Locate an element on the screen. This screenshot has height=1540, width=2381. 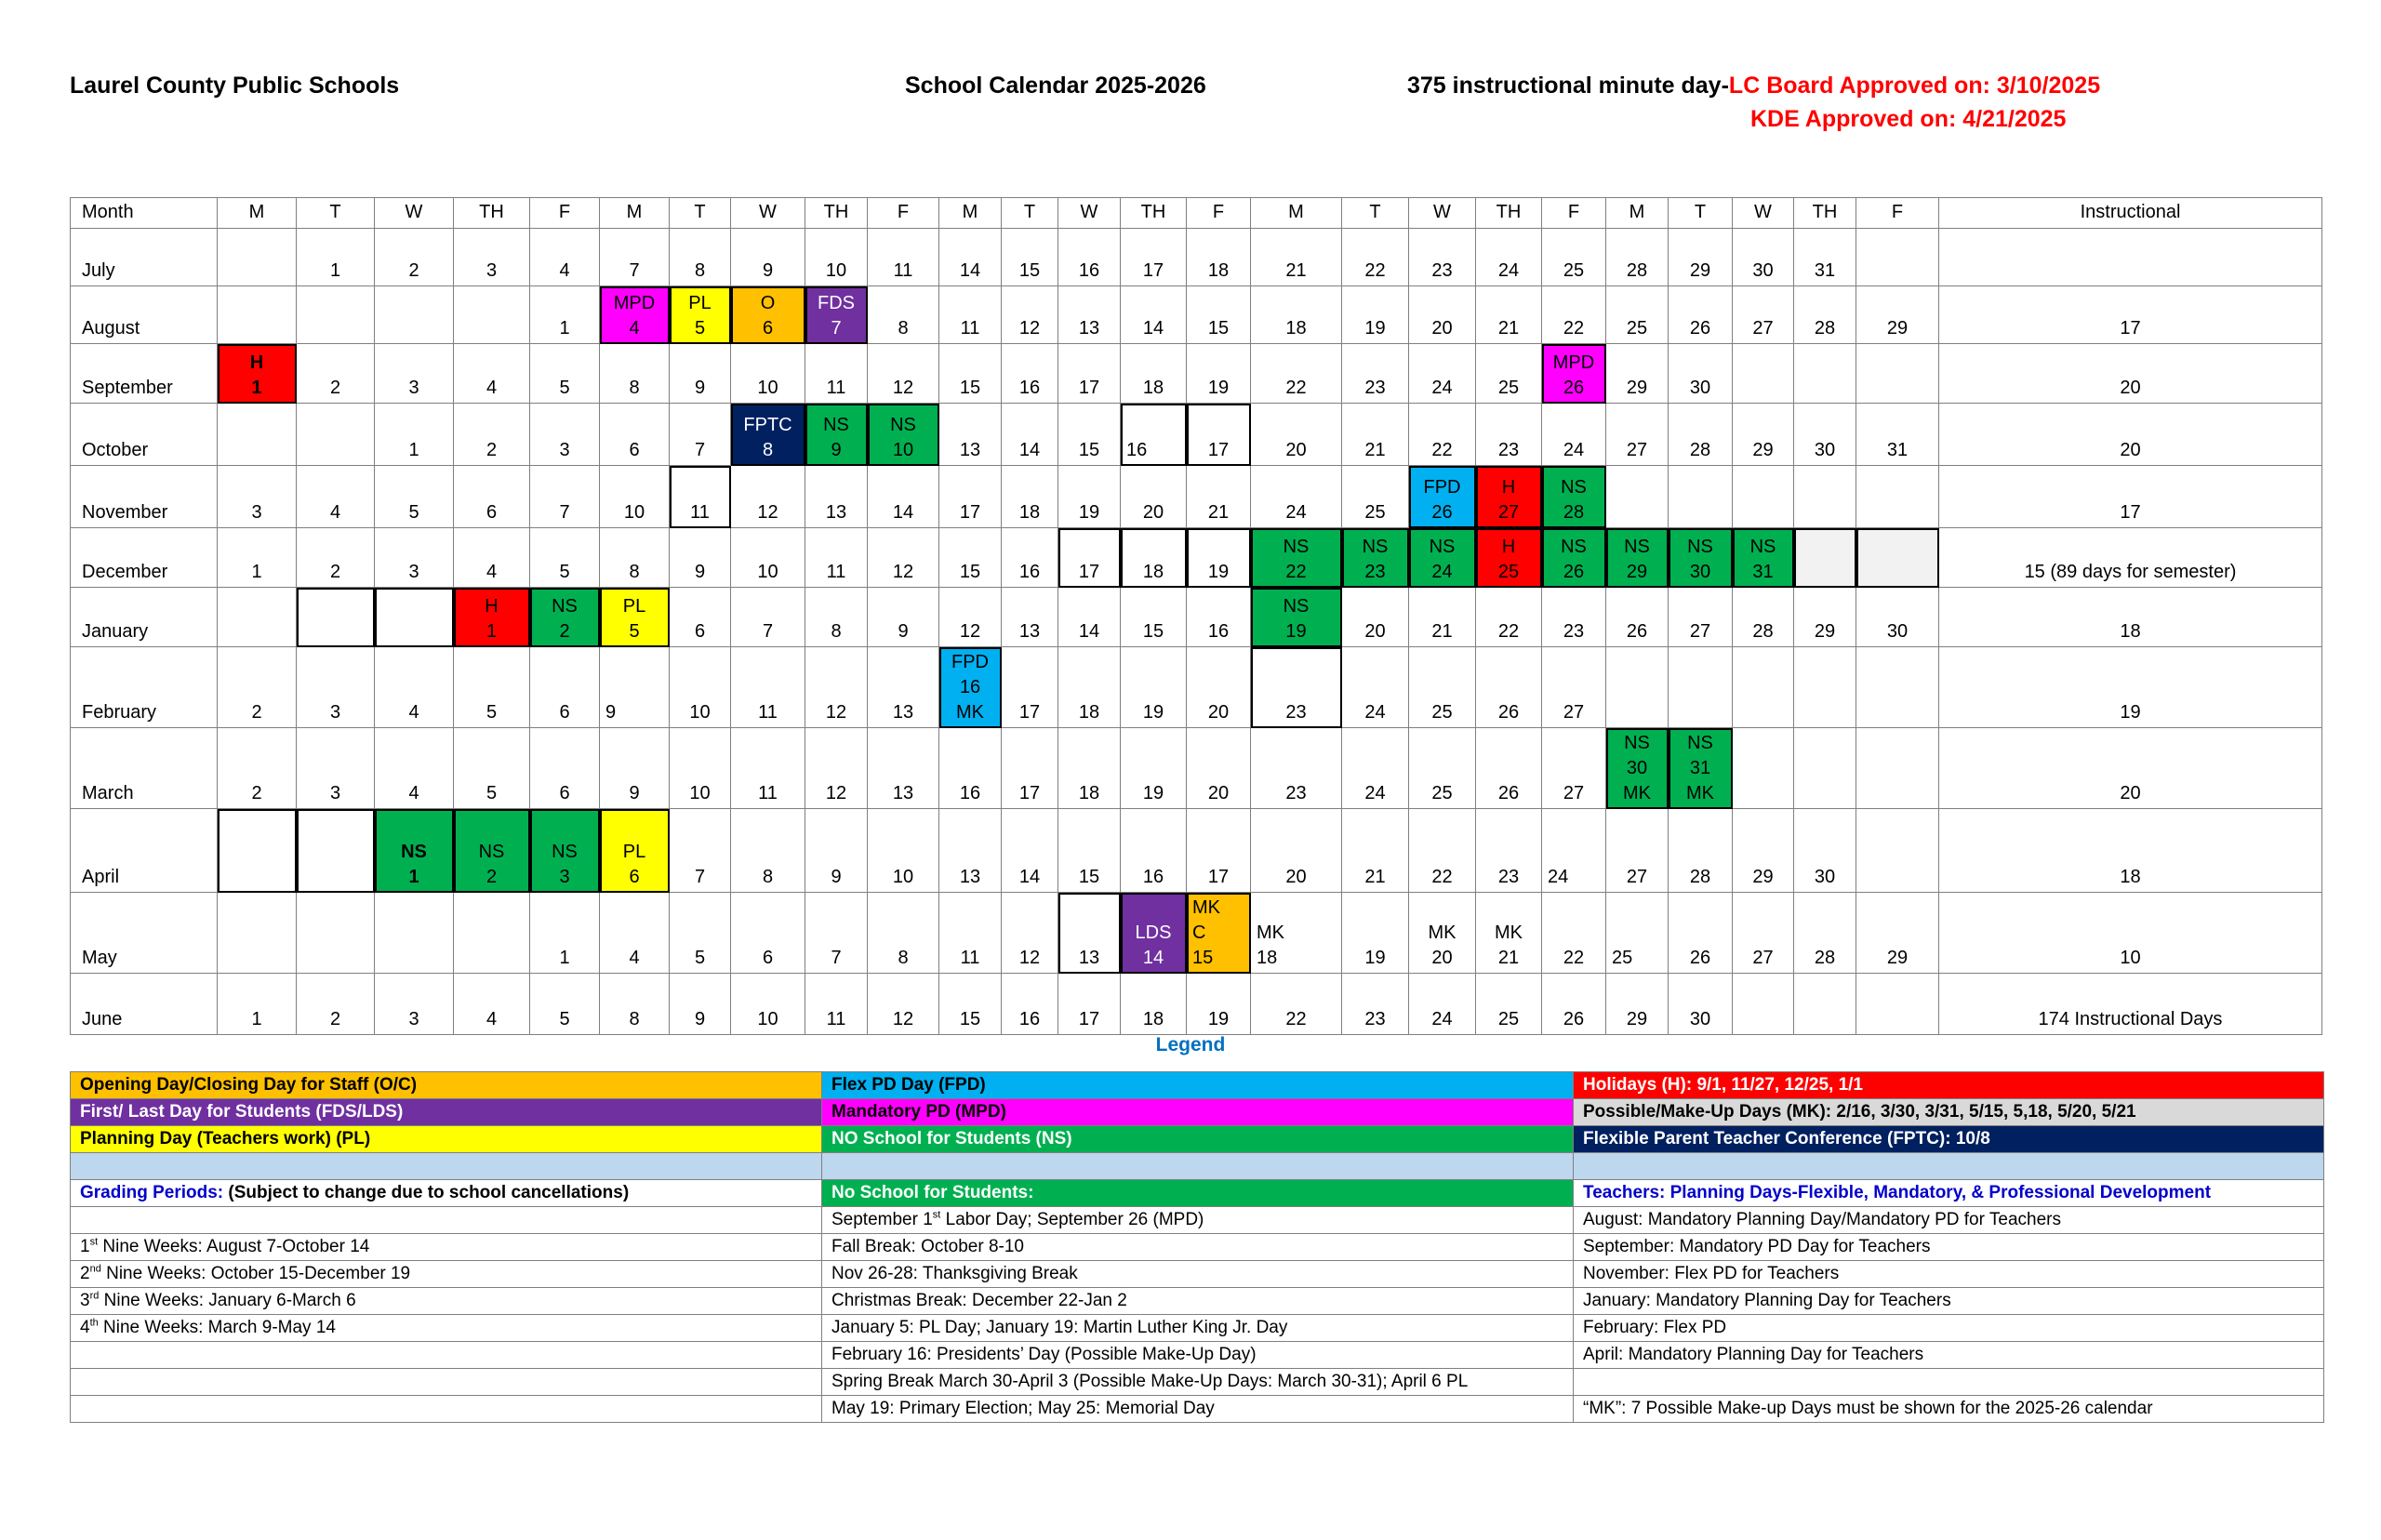
day-cell: 30 is located at coordinates (1824, 850).